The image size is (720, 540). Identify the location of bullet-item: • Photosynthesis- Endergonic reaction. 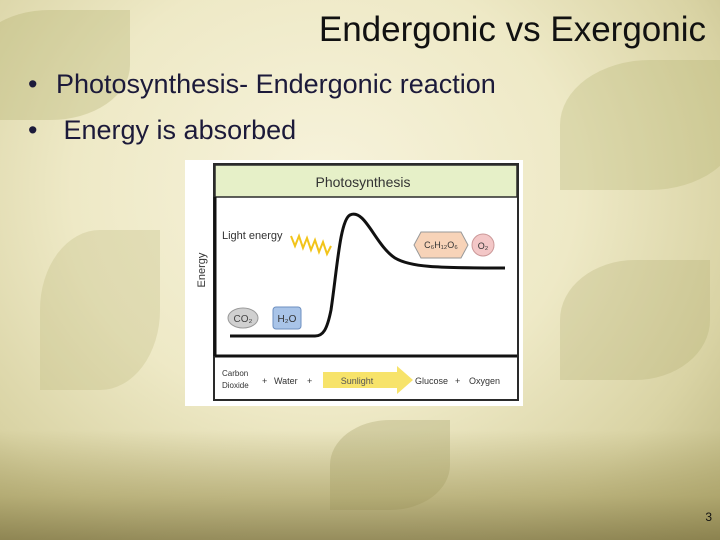
(262, 89).